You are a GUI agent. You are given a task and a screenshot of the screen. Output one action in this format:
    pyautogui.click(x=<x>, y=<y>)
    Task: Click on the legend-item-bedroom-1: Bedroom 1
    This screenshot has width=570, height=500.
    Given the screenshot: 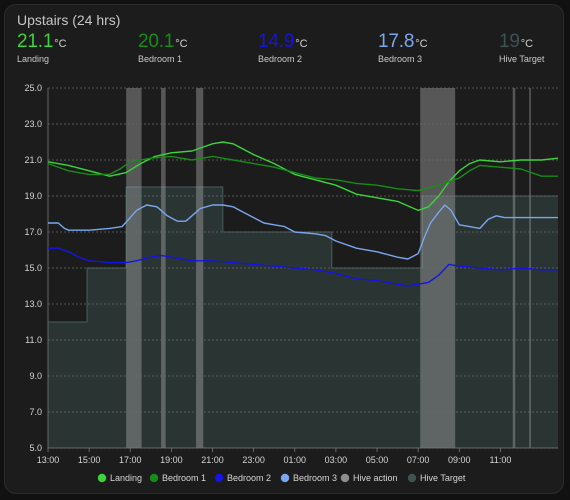 What is the action you would take?
    pyautogui.click(x=177, y=478)
    